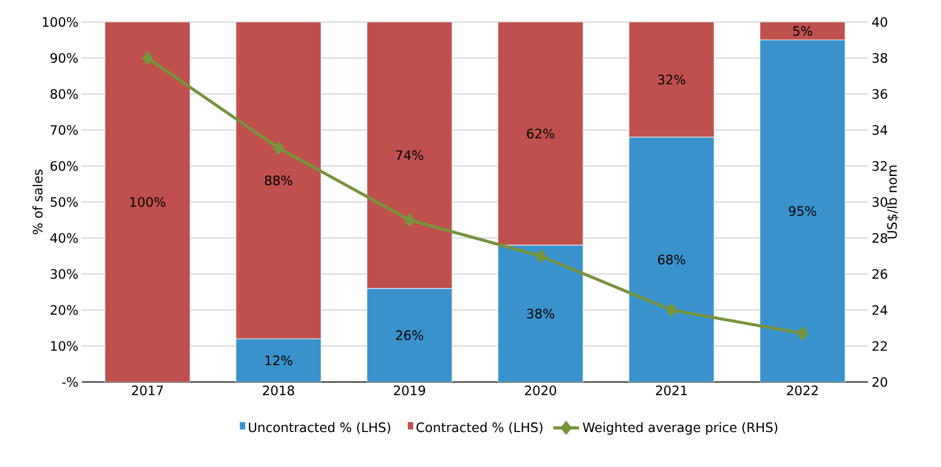 The height and width of the screenshot is (467, 941). I want to click on y-tick-label: 40%, so click(64, 238).